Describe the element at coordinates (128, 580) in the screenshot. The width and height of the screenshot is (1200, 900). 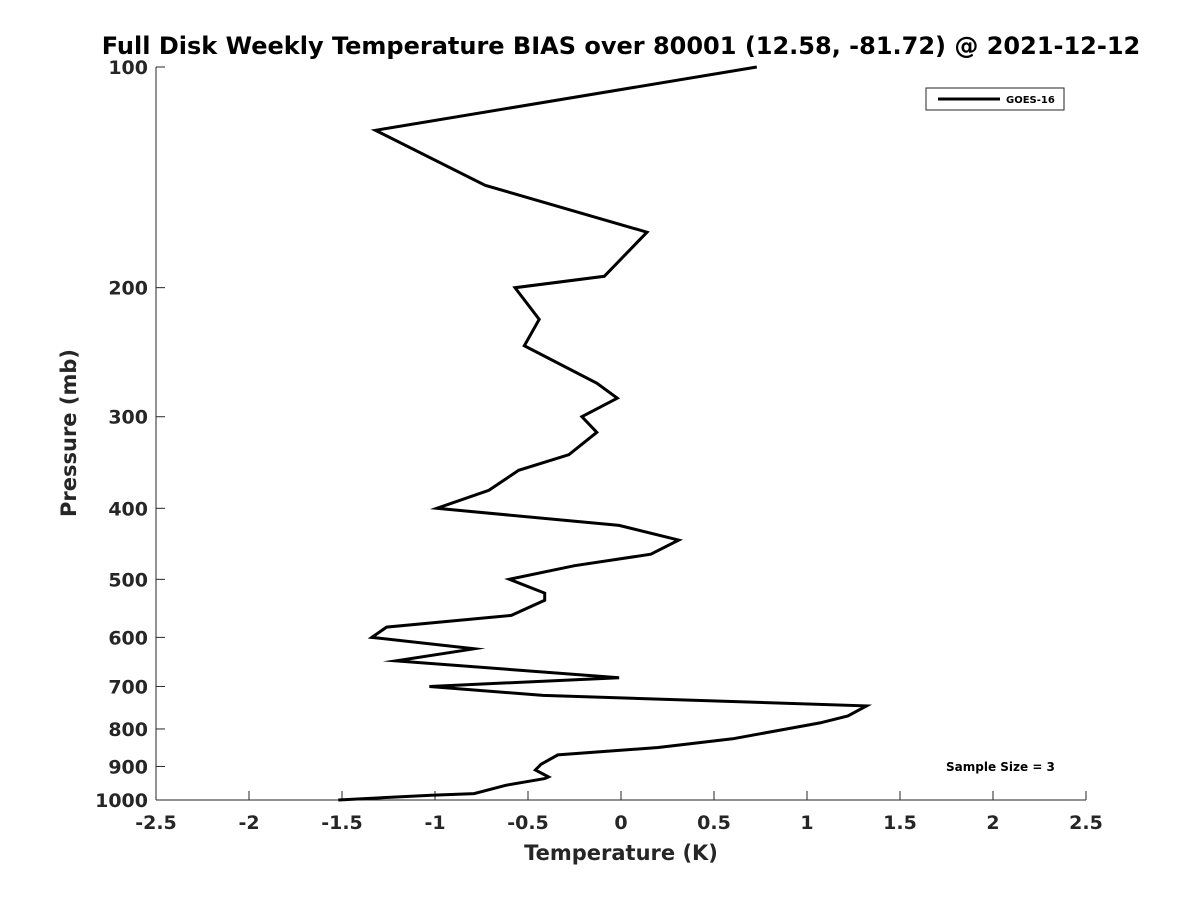
I see `y-tick-label: 500` at that location.